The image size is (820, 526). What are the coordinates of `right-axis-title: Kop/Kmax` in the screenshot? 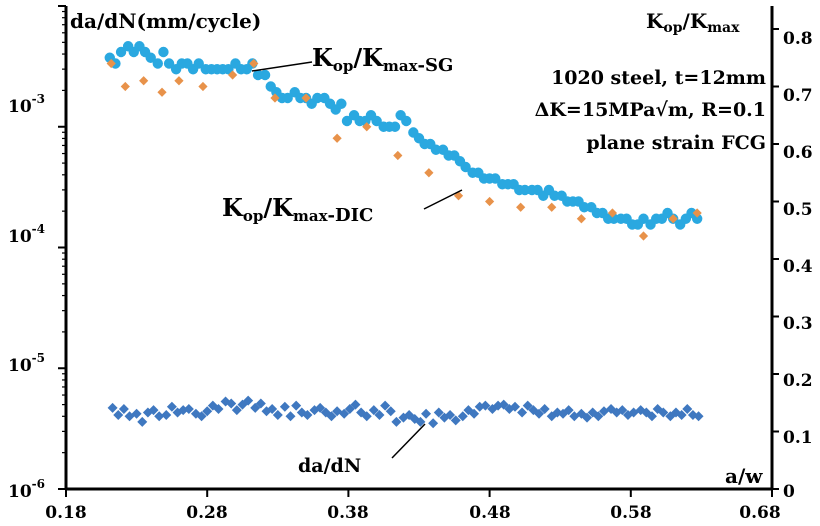 It's located at (693, 22).